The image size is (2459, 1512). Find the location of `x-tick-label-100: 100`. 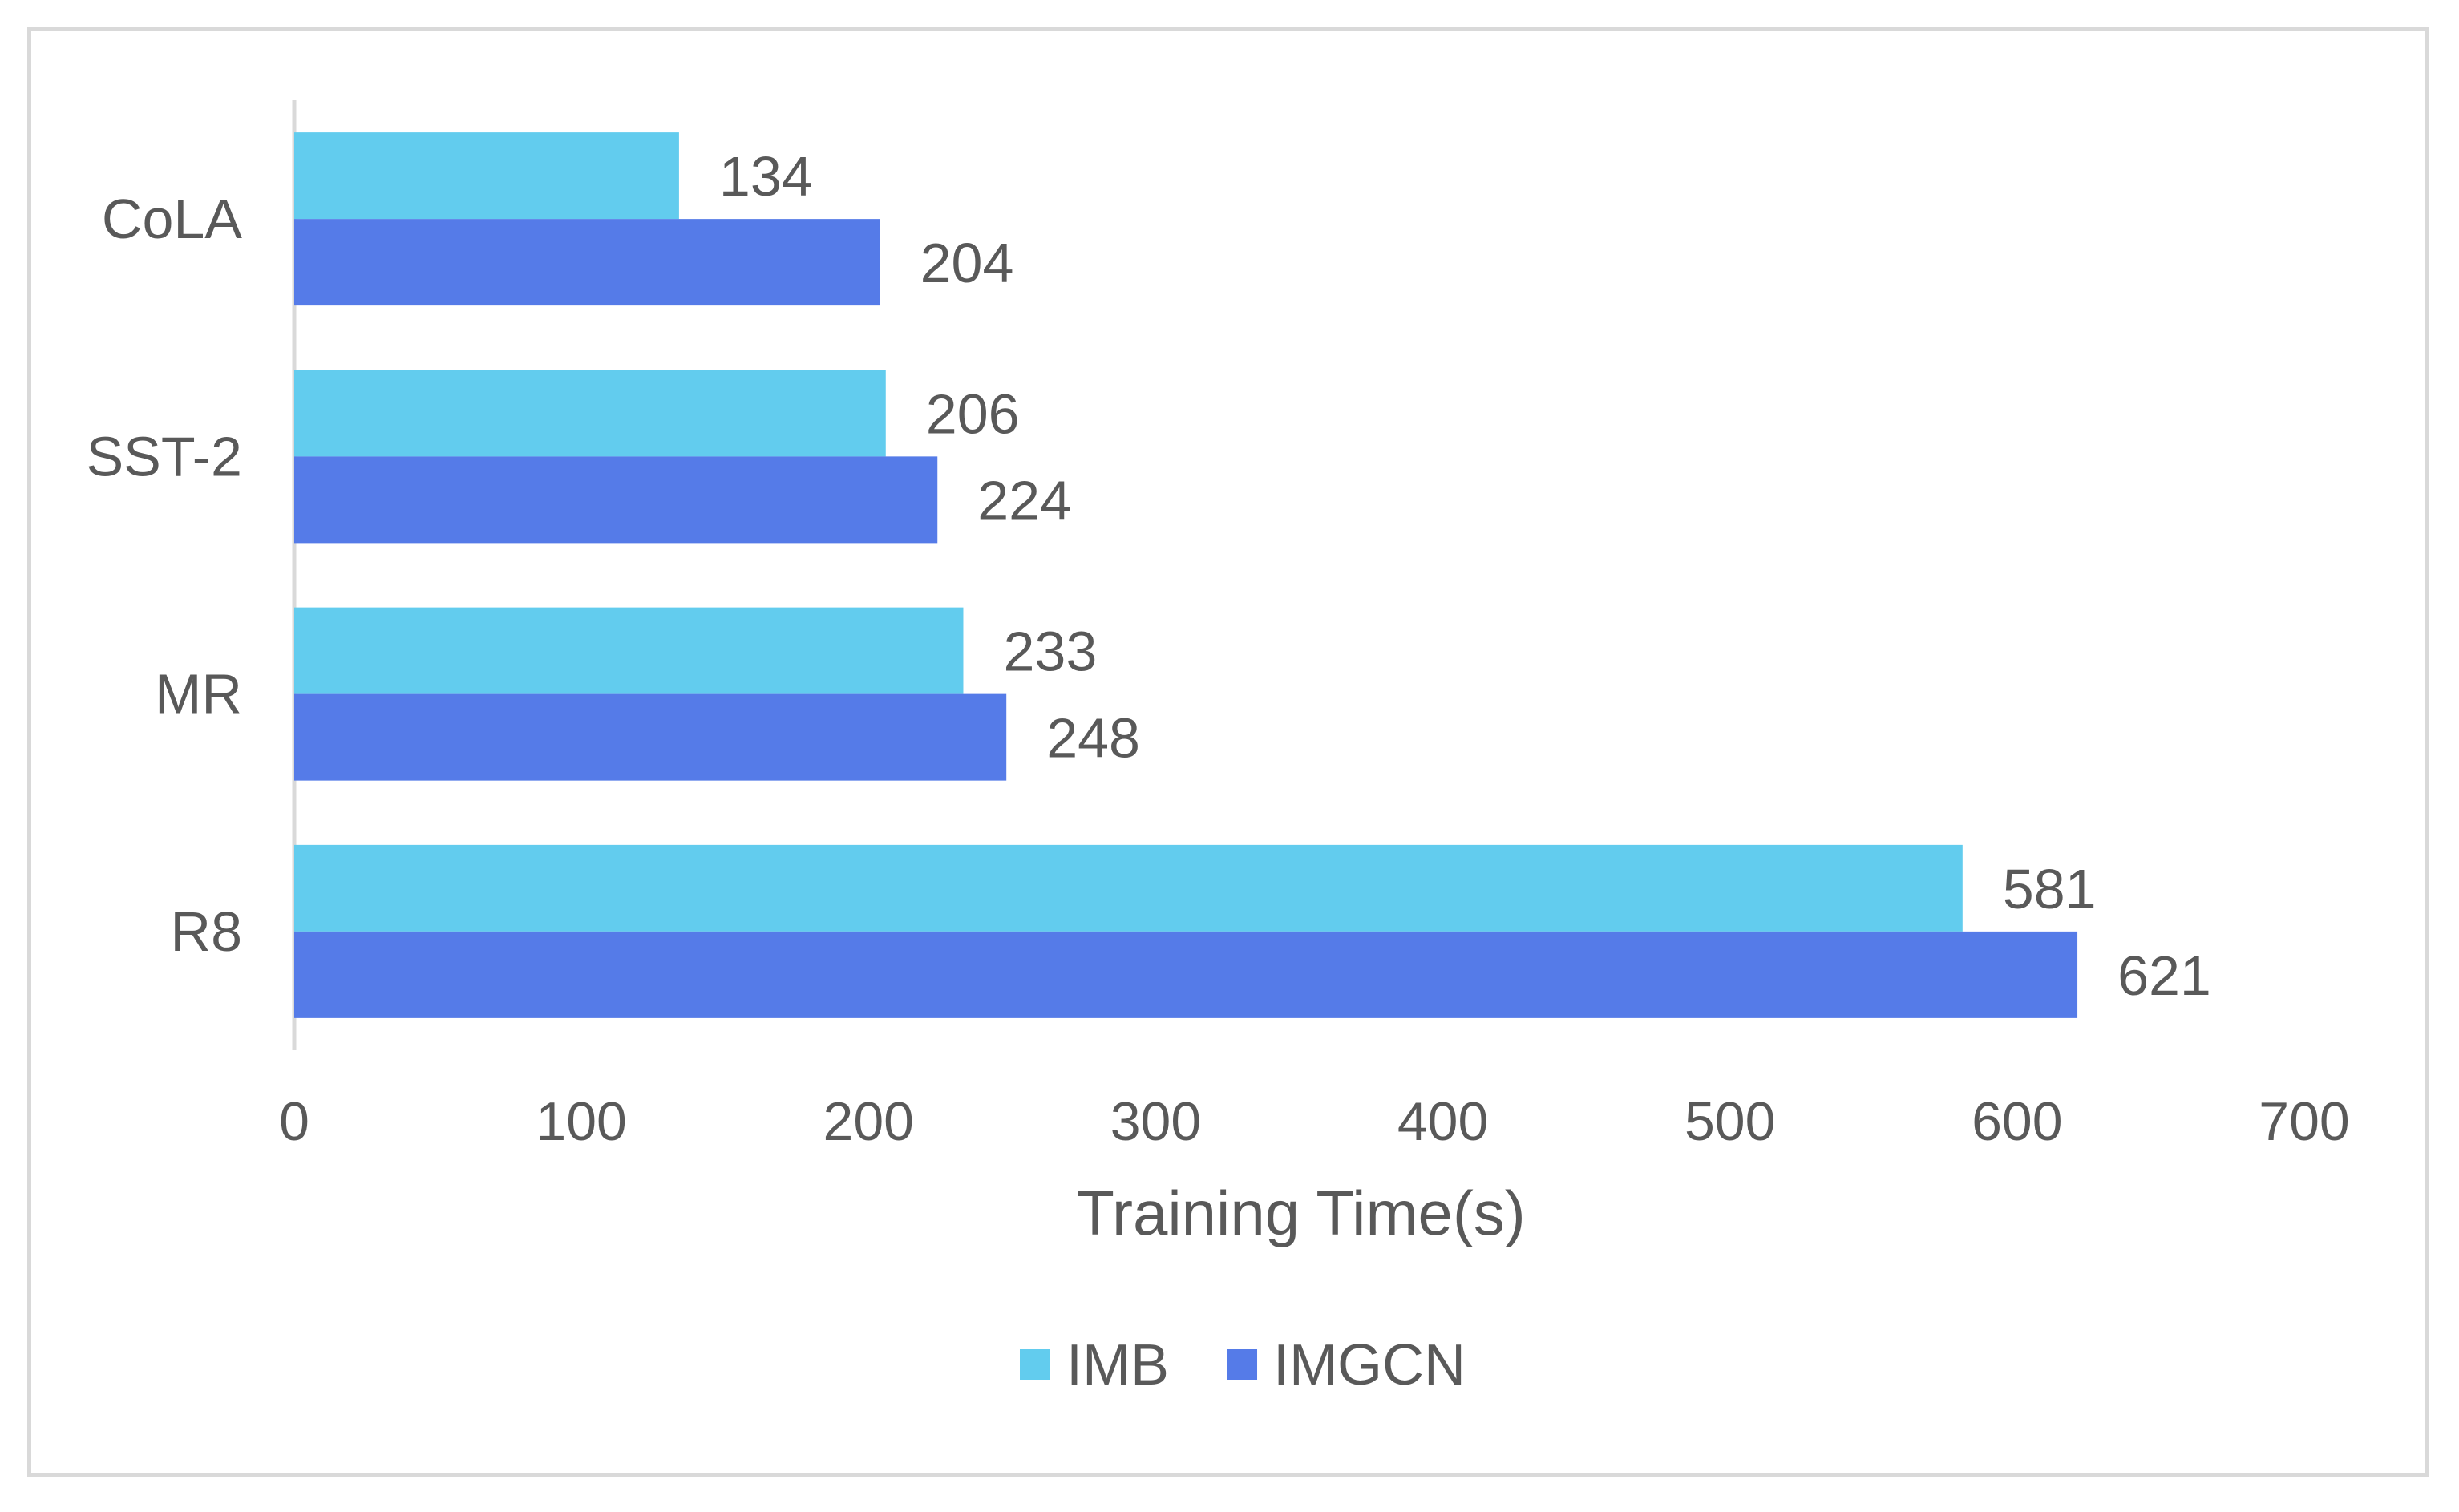

x-tick-label-100: 100 is located at coordinates (581, 1122).